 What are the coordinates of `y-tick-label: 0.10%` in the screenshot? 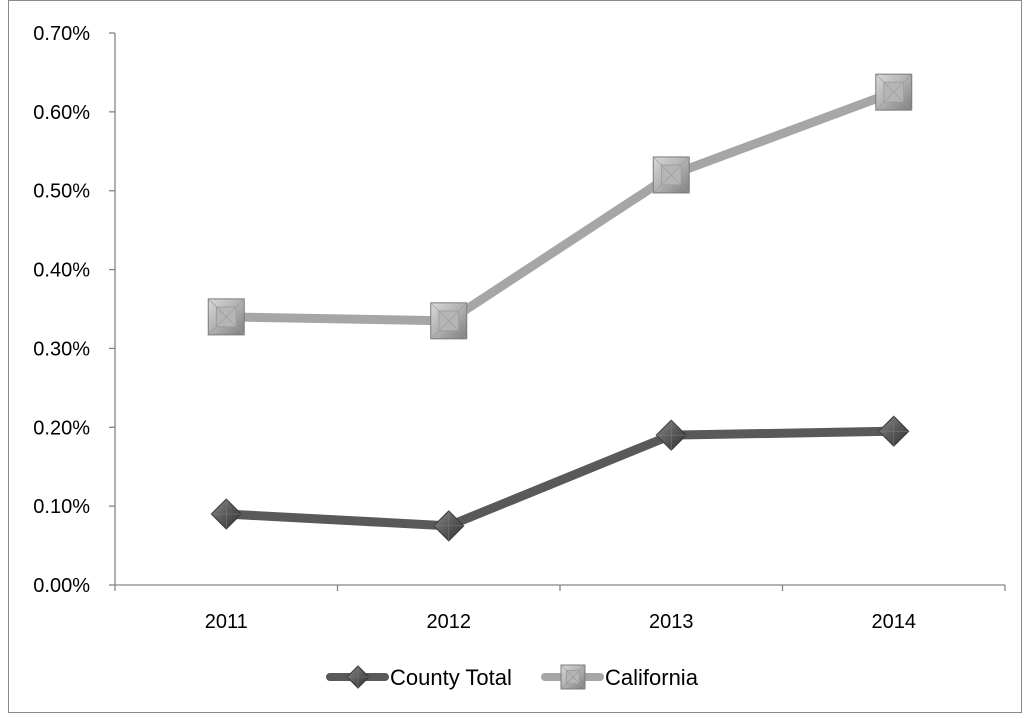 It's located at (61, 507).